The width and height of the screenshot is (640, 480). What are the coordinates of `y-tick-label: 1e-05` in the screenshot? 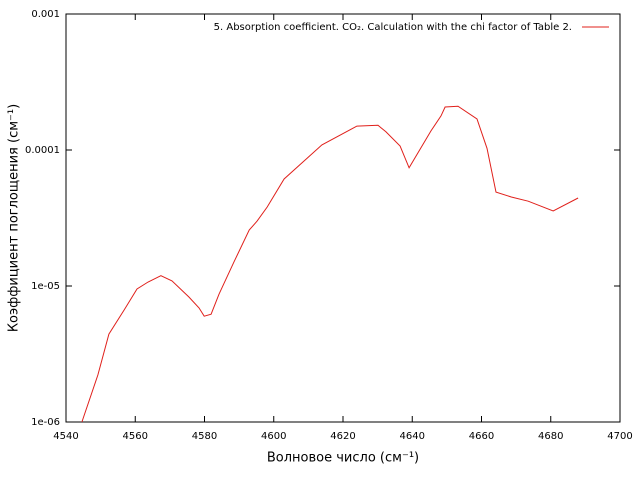 It's located at (45, 286).